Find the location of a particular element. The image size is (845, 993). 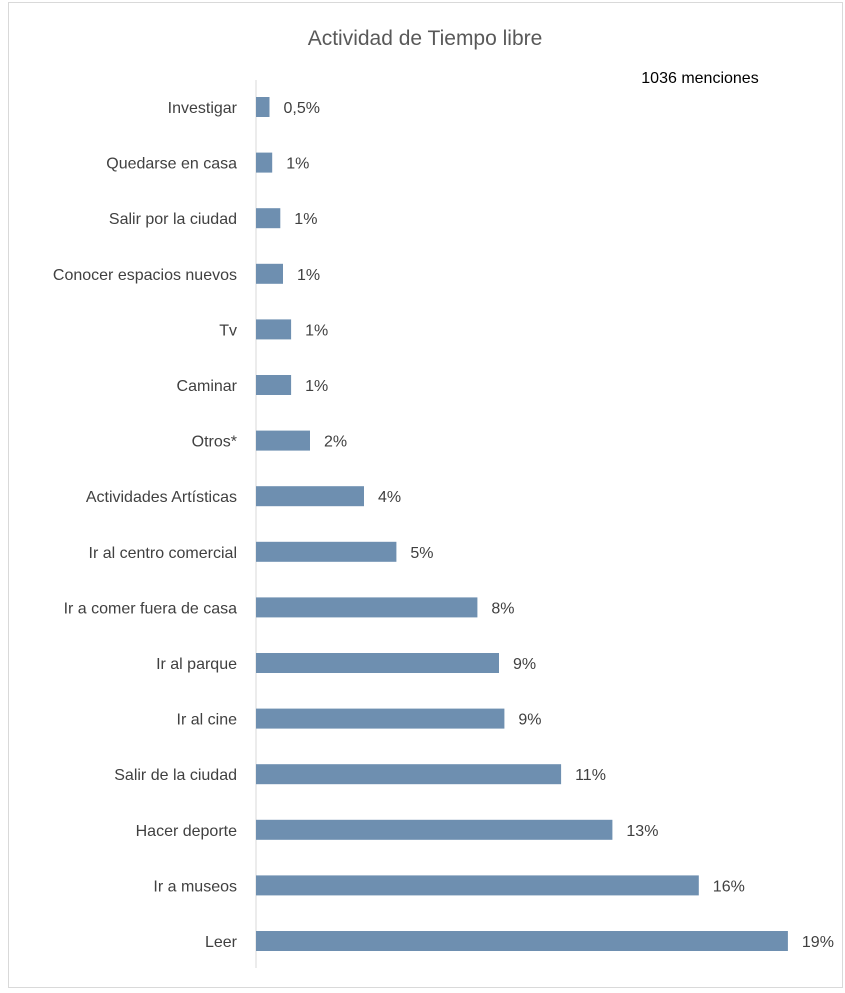

category-label: Actividades Artísticas is located at coordinates (161, 497).